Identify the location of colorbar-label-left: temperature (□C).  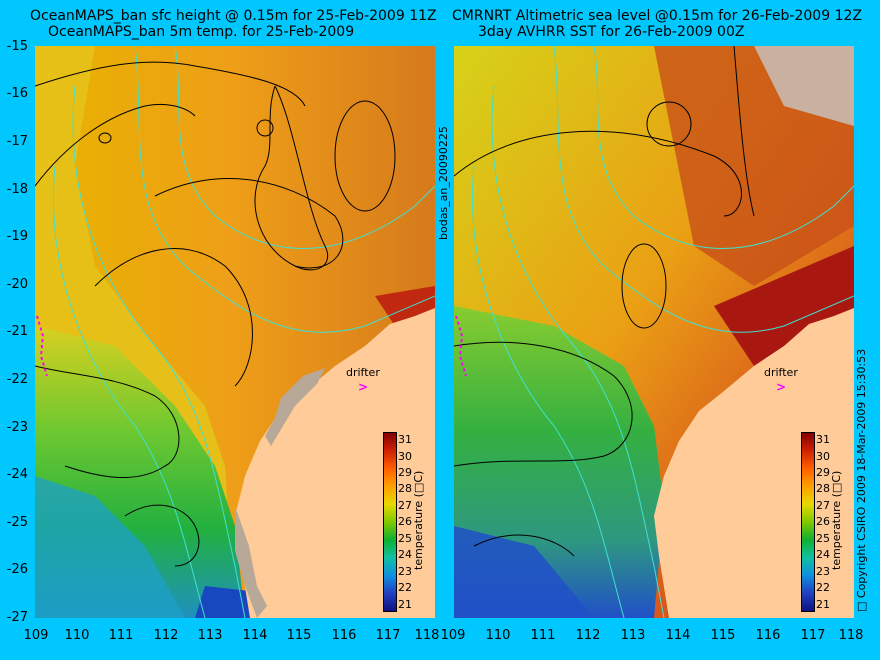
(418, 520).